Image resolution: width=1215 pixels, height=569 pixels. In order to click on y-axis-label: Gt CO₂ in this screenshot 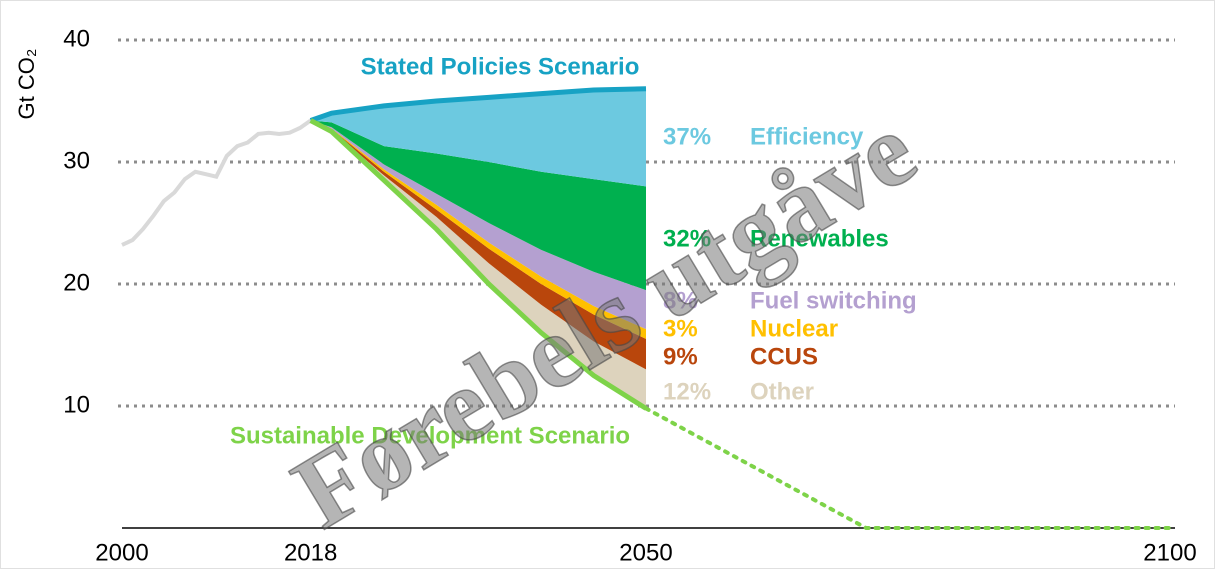, I will do `click(26, 84)`.